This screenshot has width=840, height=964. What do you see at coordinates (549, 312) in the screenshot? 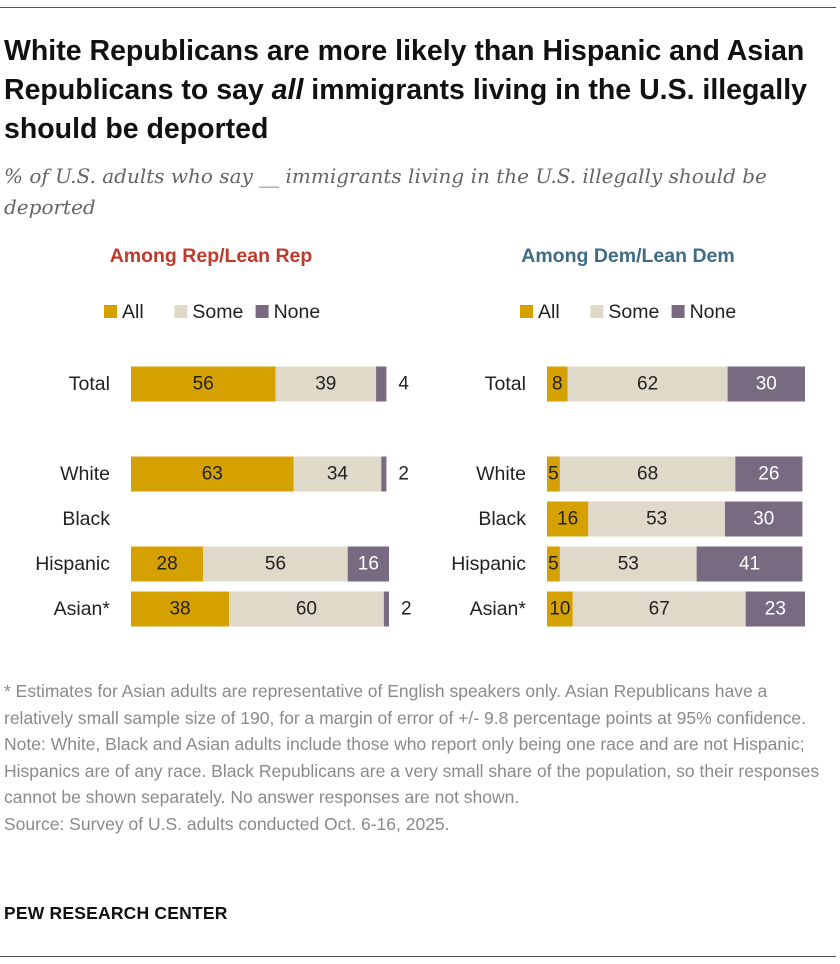
I see `dem-legend-label-all: All` at bounding box center [549, 312].